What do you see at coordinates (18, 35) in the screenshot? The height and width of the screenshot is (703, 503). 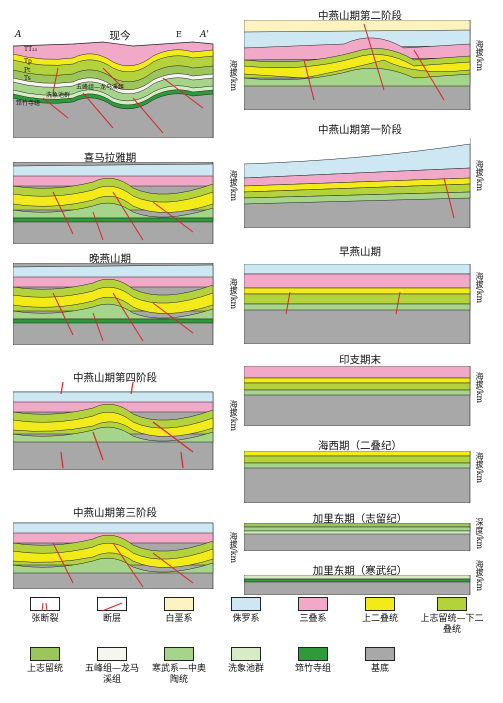 I see `corner-label-a: A` at bounding box center [18, 35].